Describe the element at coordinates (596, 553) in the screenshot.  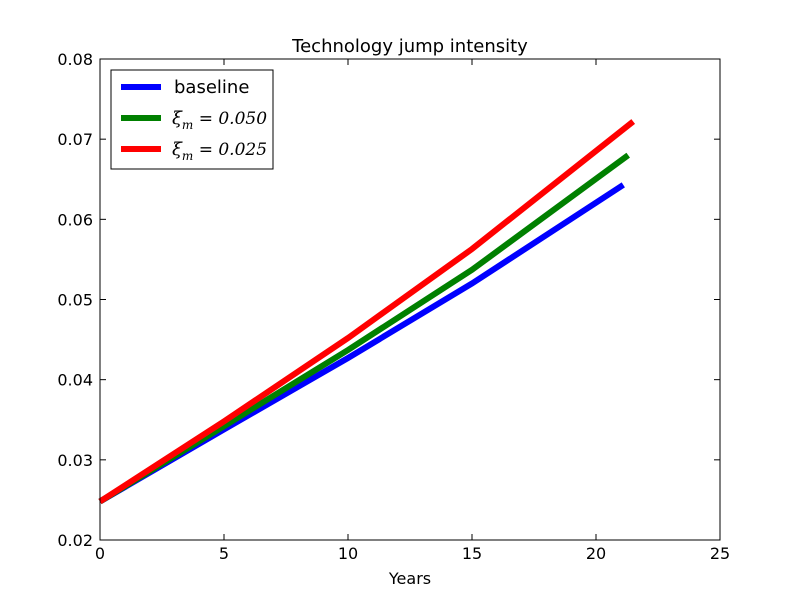
I see `x-tick-label: 20` at that location.